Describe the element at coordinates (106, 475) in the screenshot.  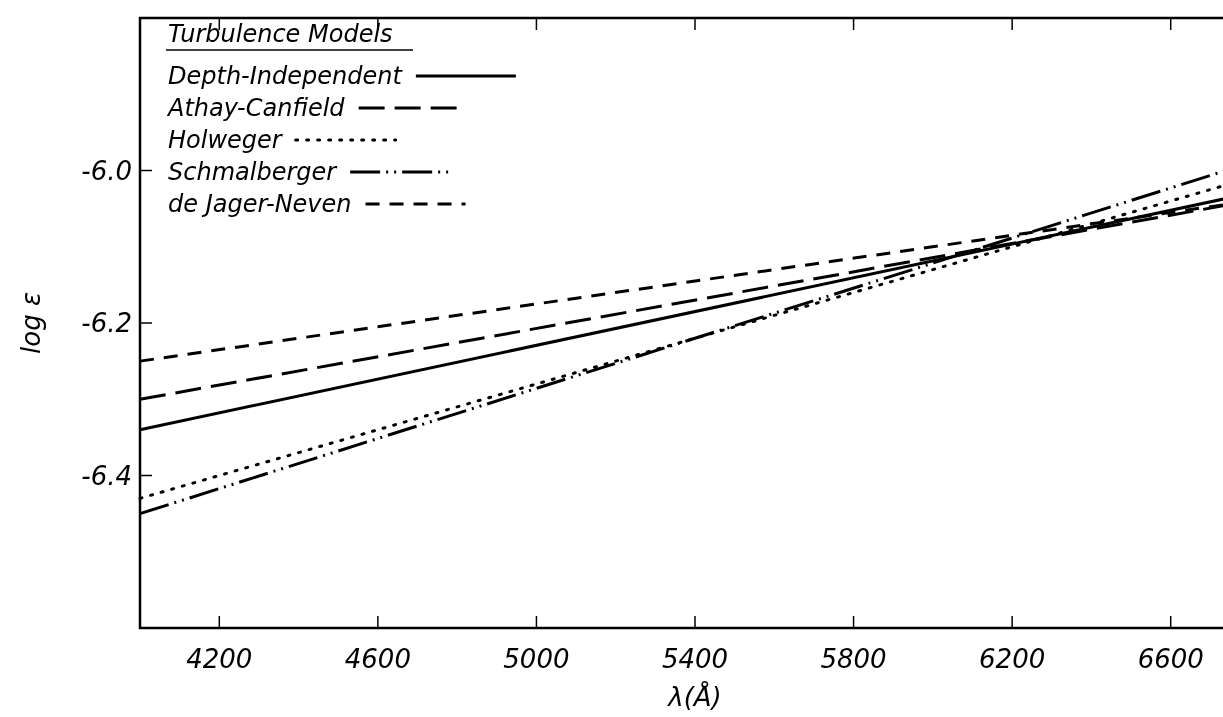
I see `y-tick-label: -6.4` at that location.